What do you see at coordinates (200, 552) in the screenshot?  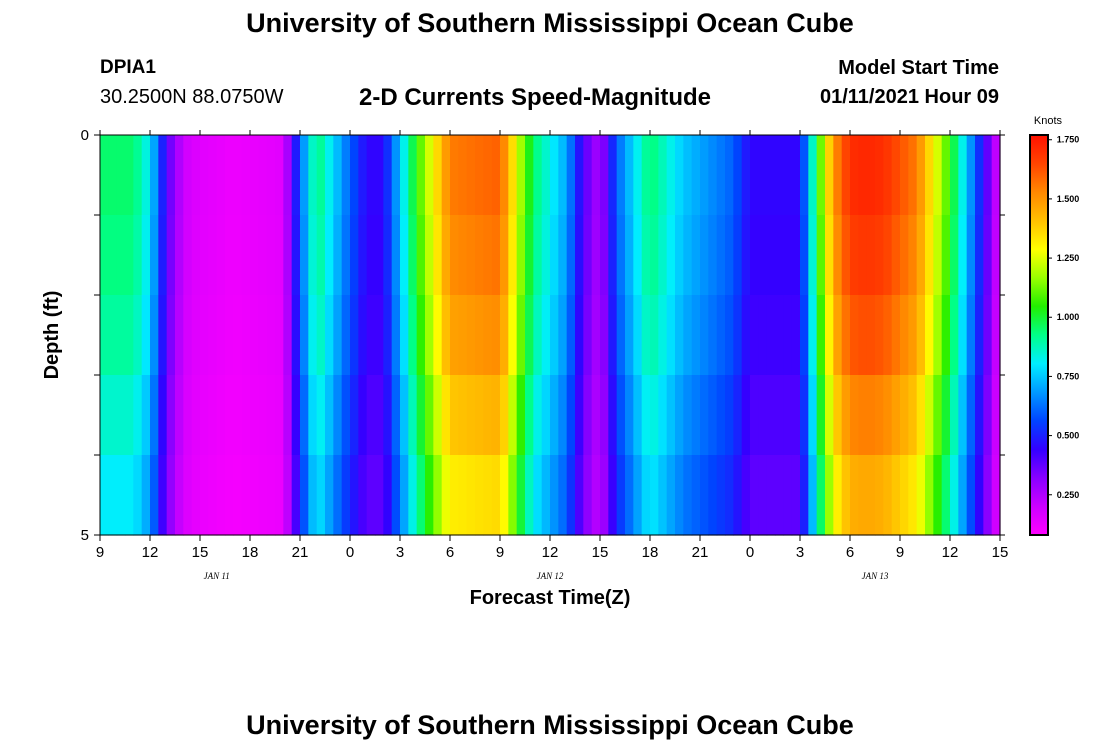 I see `x-tick-label: 15` at bounding box center [200, 552].